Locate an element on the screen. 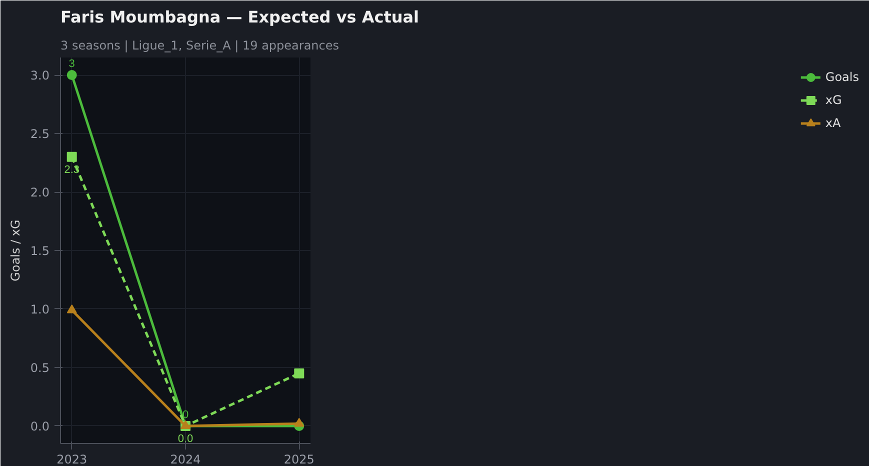 Image resolution: width=869 pixels, height=466 pixels. y-tick-label: 0.0 is located at coordinates (40, 426).